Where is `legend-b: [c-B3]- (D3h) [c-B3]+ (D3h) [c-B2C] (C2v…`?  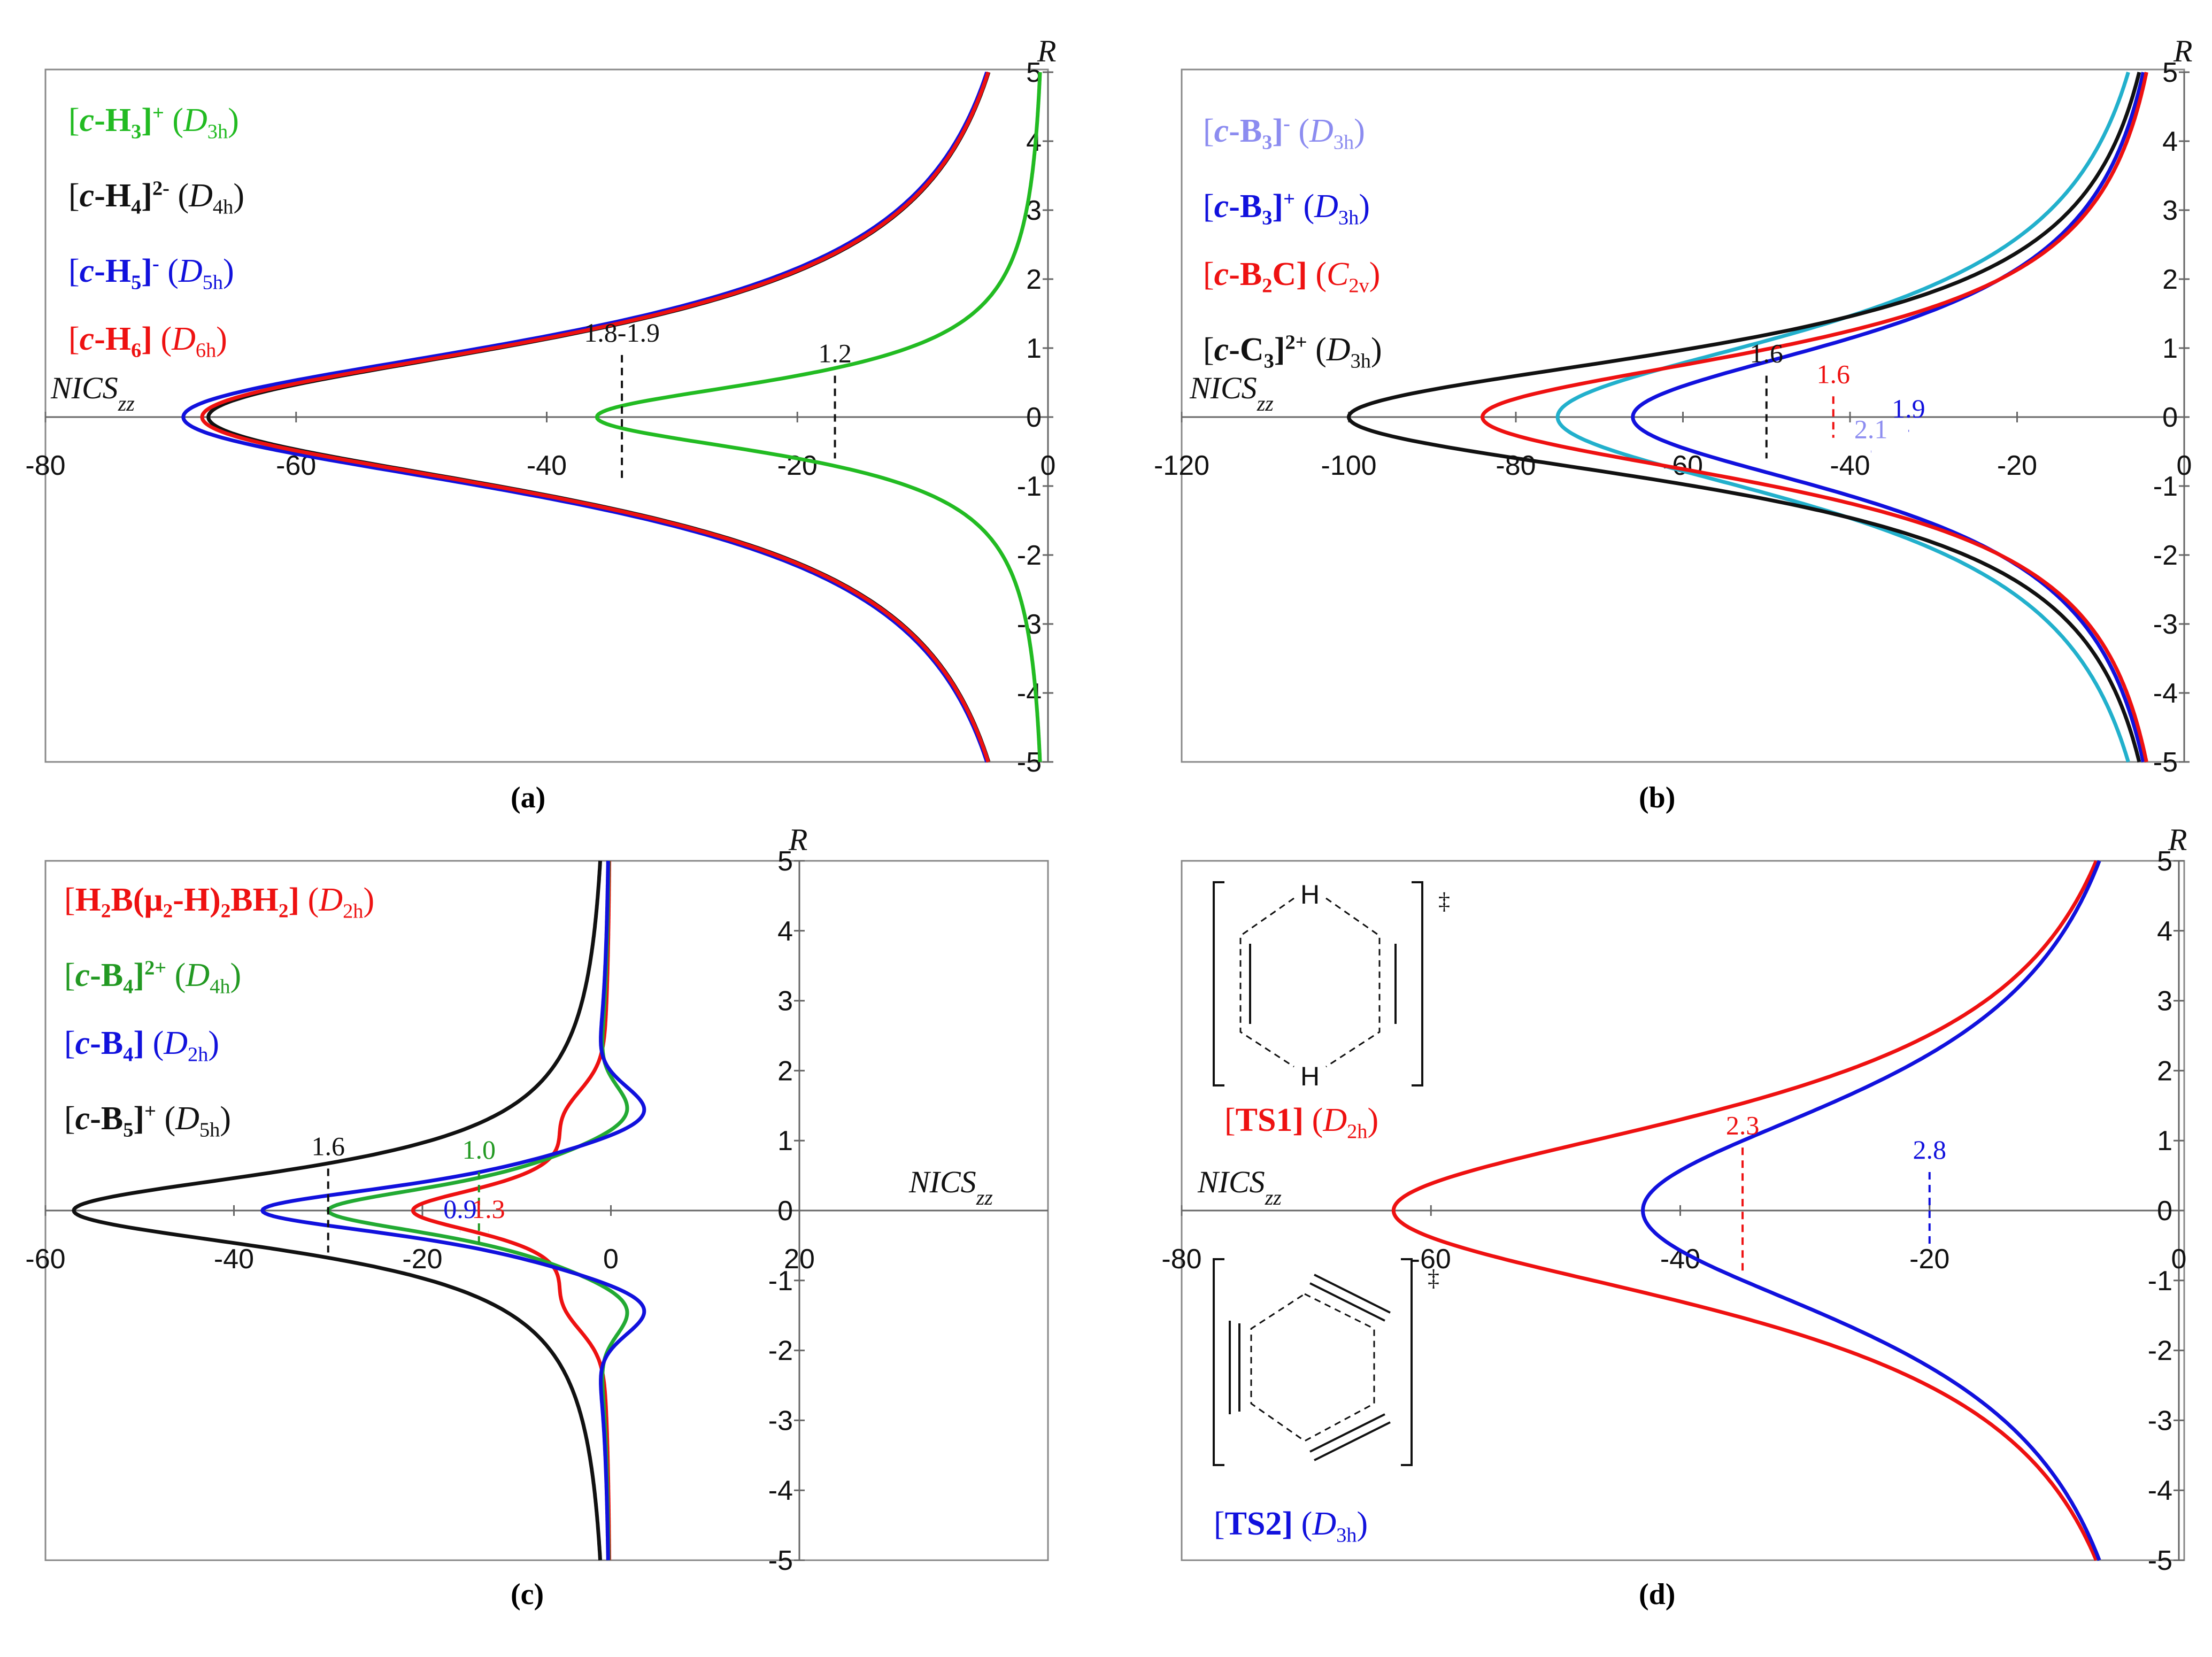 legend-b: [c-B3]- (D3h) [c-B3]+ (D3h) [c-B2C] (C2v… is located at coordinates (1292, 242).